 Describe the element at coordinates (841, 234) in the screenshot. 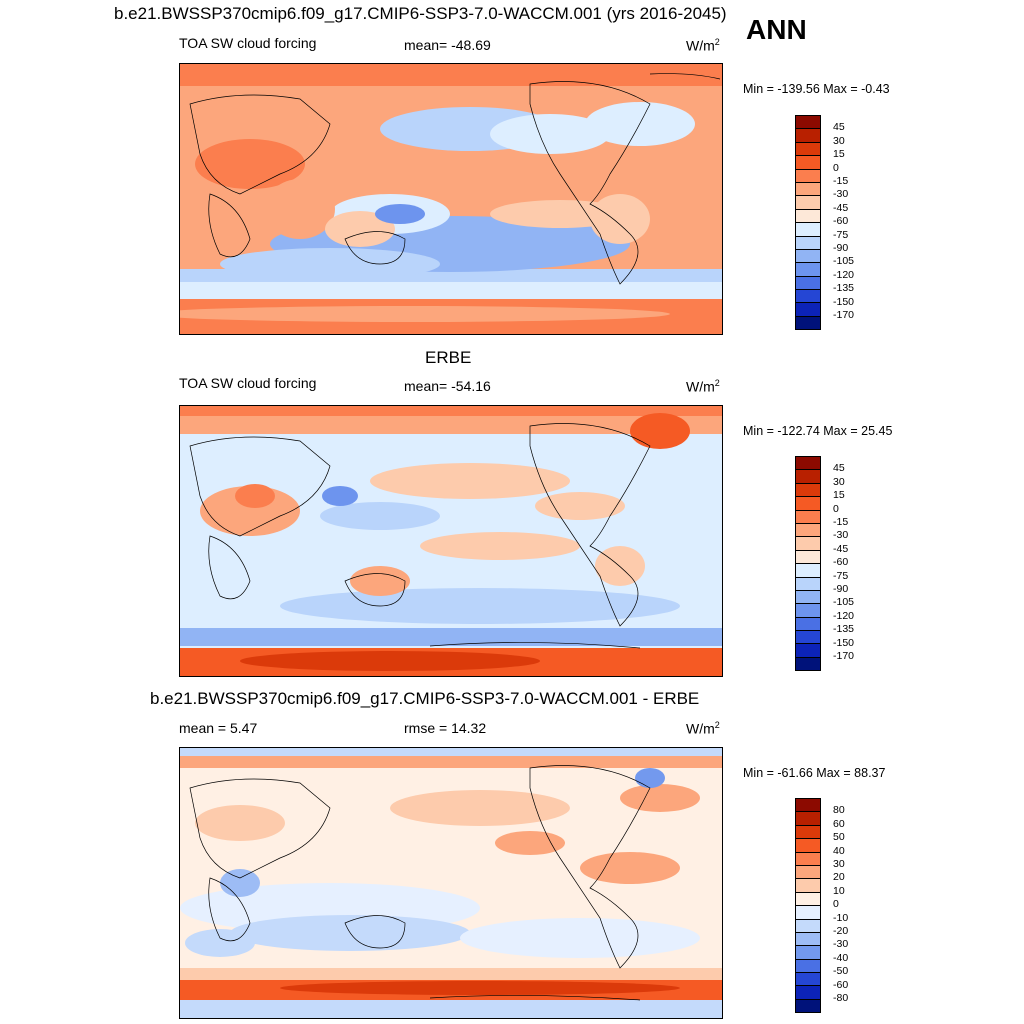

I see `colorbar-tick-label: -75` at that location.